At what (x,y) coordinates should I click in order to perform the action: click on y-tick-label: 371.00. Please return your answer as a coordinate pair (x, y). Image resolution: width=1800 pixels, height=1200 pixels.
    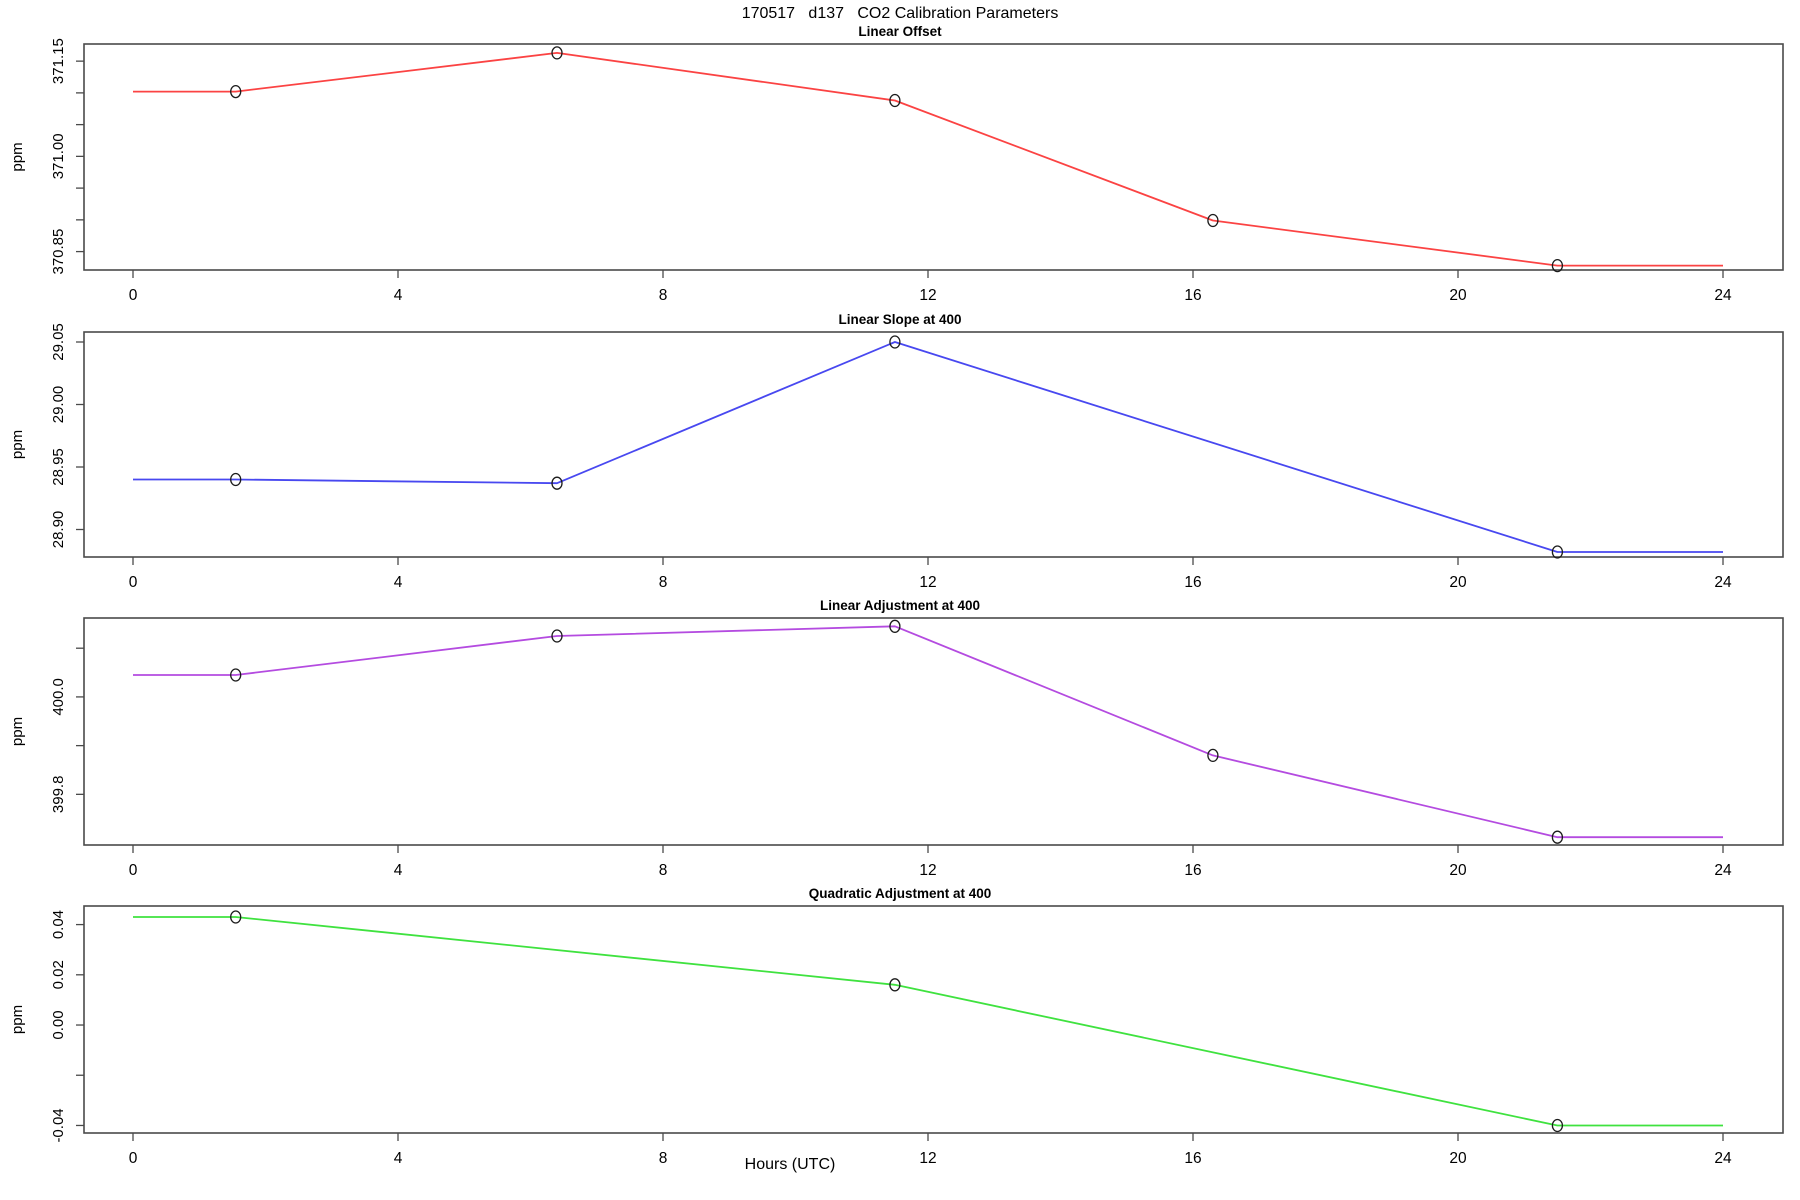
    Looking at the image, I should click on (58, 156).